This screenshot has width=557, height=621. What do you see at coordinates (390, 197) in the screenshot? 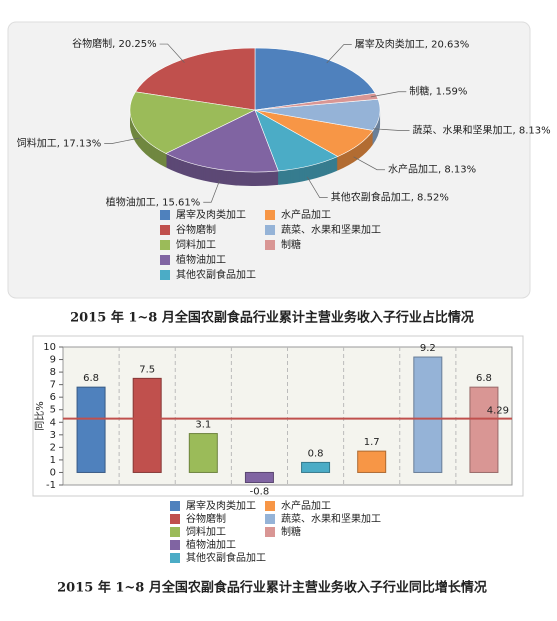
I see `data-label: 其他农副食品加工, 8.52%` at bounding box center [390, 197].